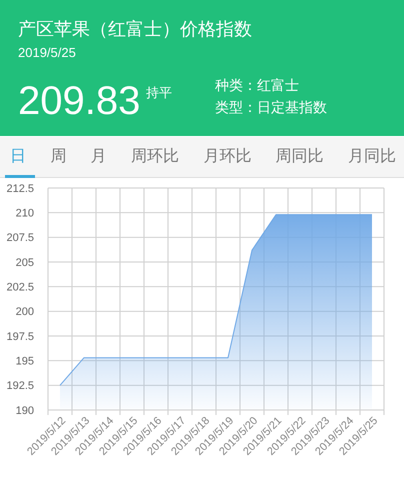 This screenshot has height=483, width=404. What do you see at coordinates (227, 157) in the screenshot?
I see `text: 月环比` at bounding box center [227, 157].